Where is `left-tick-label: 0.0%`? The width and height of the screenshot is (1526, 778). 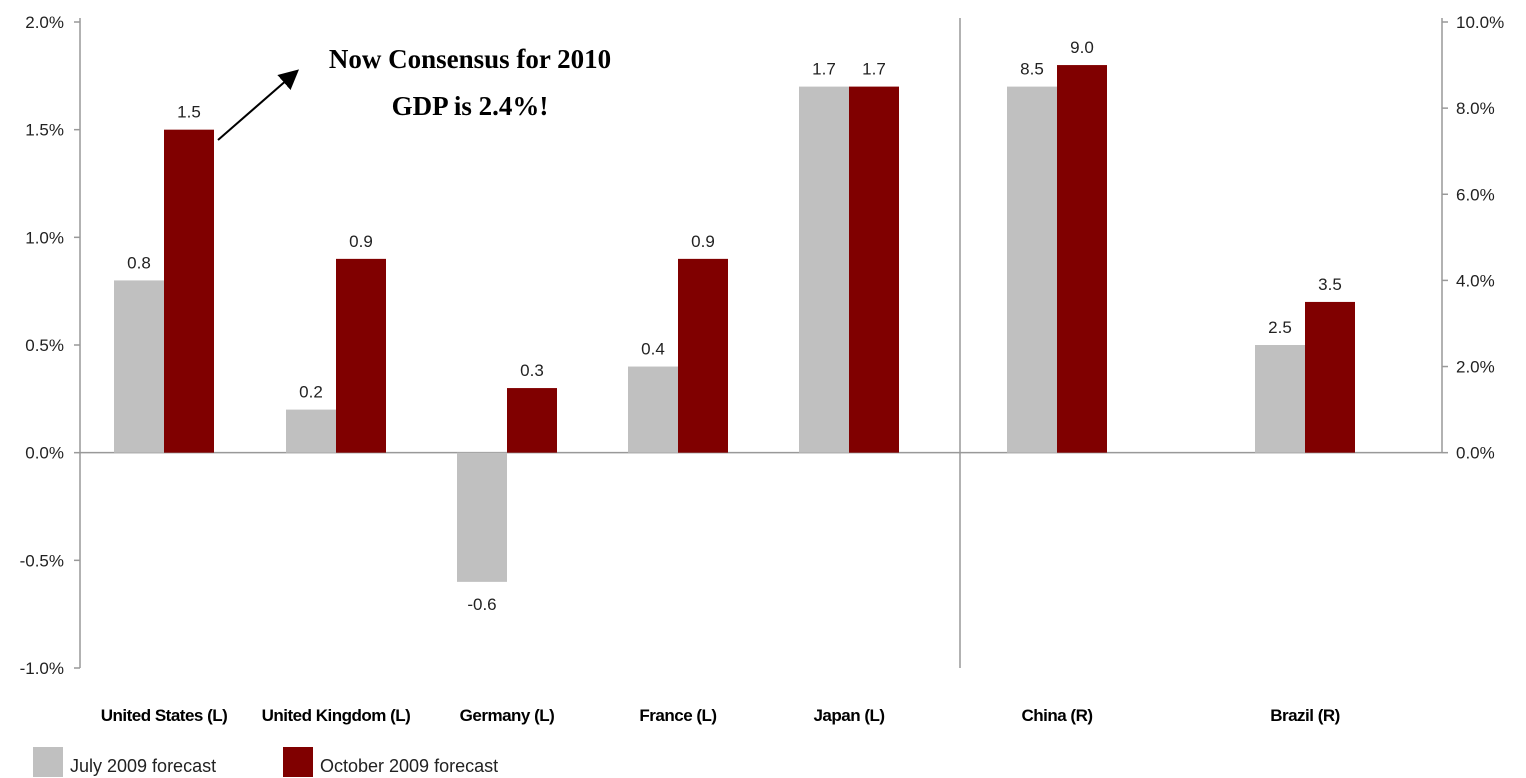
left-tick-label: 0.0% is located at coordinates (44, 453).